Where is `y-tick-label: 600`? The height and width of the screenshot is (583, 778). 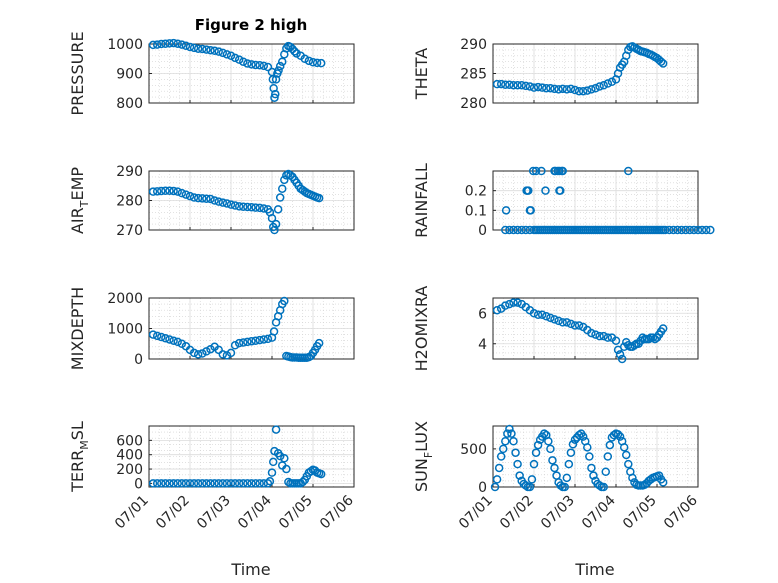
y-tick-label: 600 is located at coordinates (129, 441).